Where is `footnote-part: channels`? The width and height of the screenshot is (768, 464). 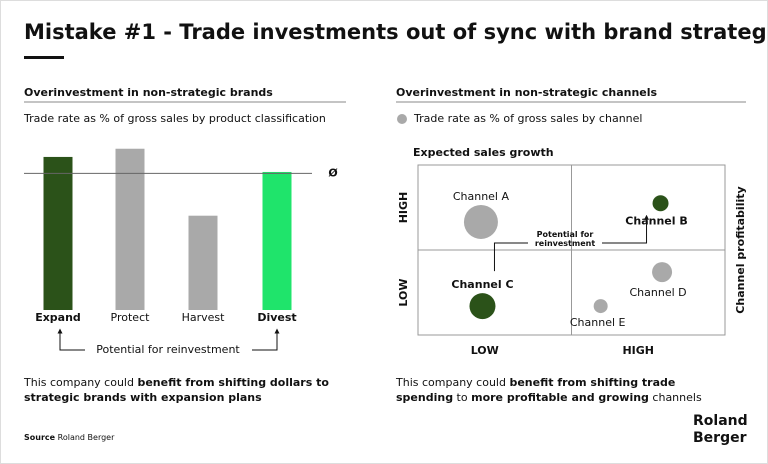 footnote-part: channels is located at coordinates (675, 397).